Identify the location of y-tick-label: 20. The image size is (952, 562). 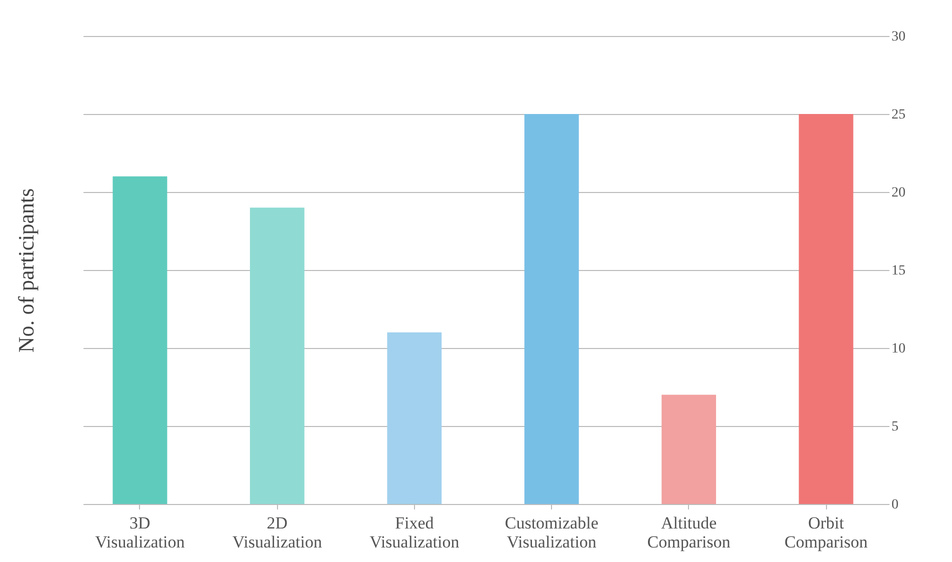
(899, 193).